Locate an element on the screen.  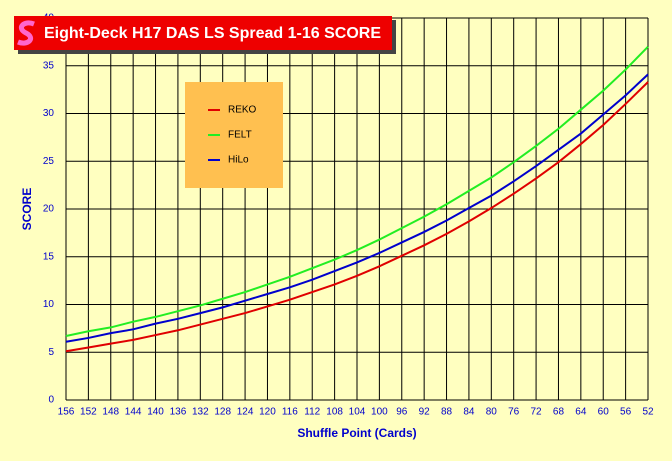
x-tick-label: 88 is located at coordinates (447, 412).